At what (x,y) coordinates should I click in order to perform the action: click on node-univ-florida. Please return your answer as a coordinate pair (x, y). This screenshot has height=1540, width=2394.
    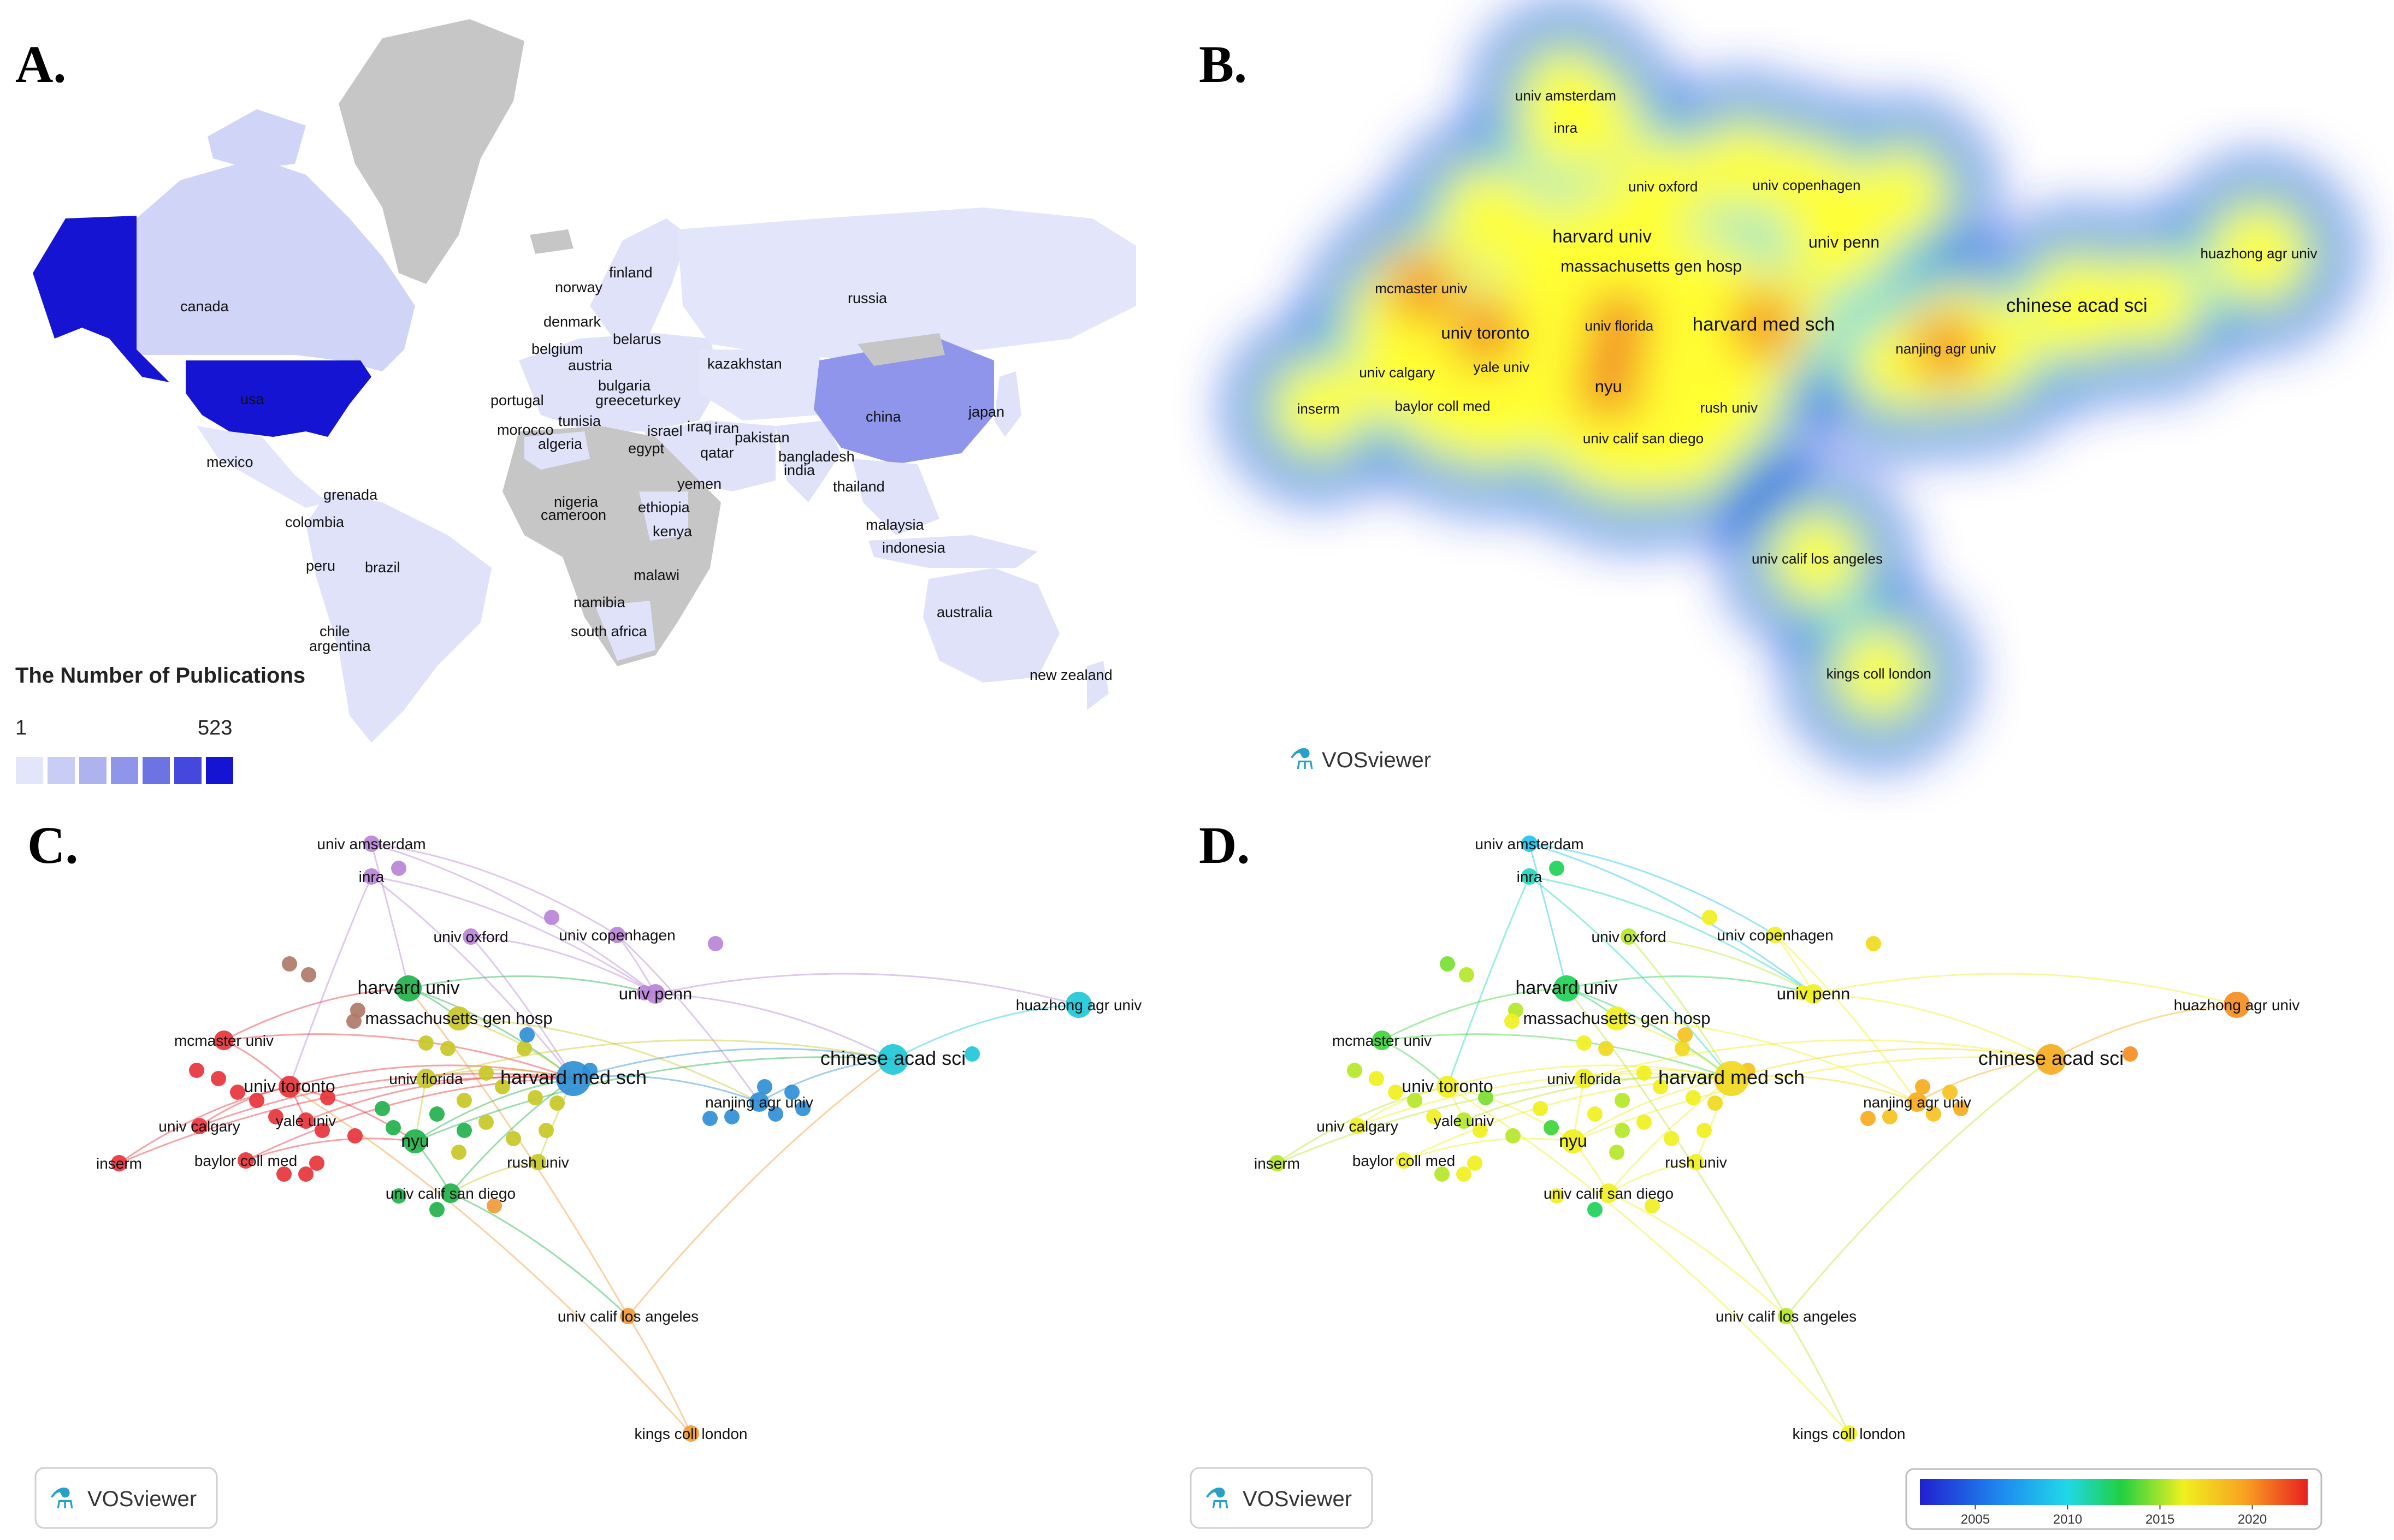
    Looking at the image, I should click on (426, 1078).